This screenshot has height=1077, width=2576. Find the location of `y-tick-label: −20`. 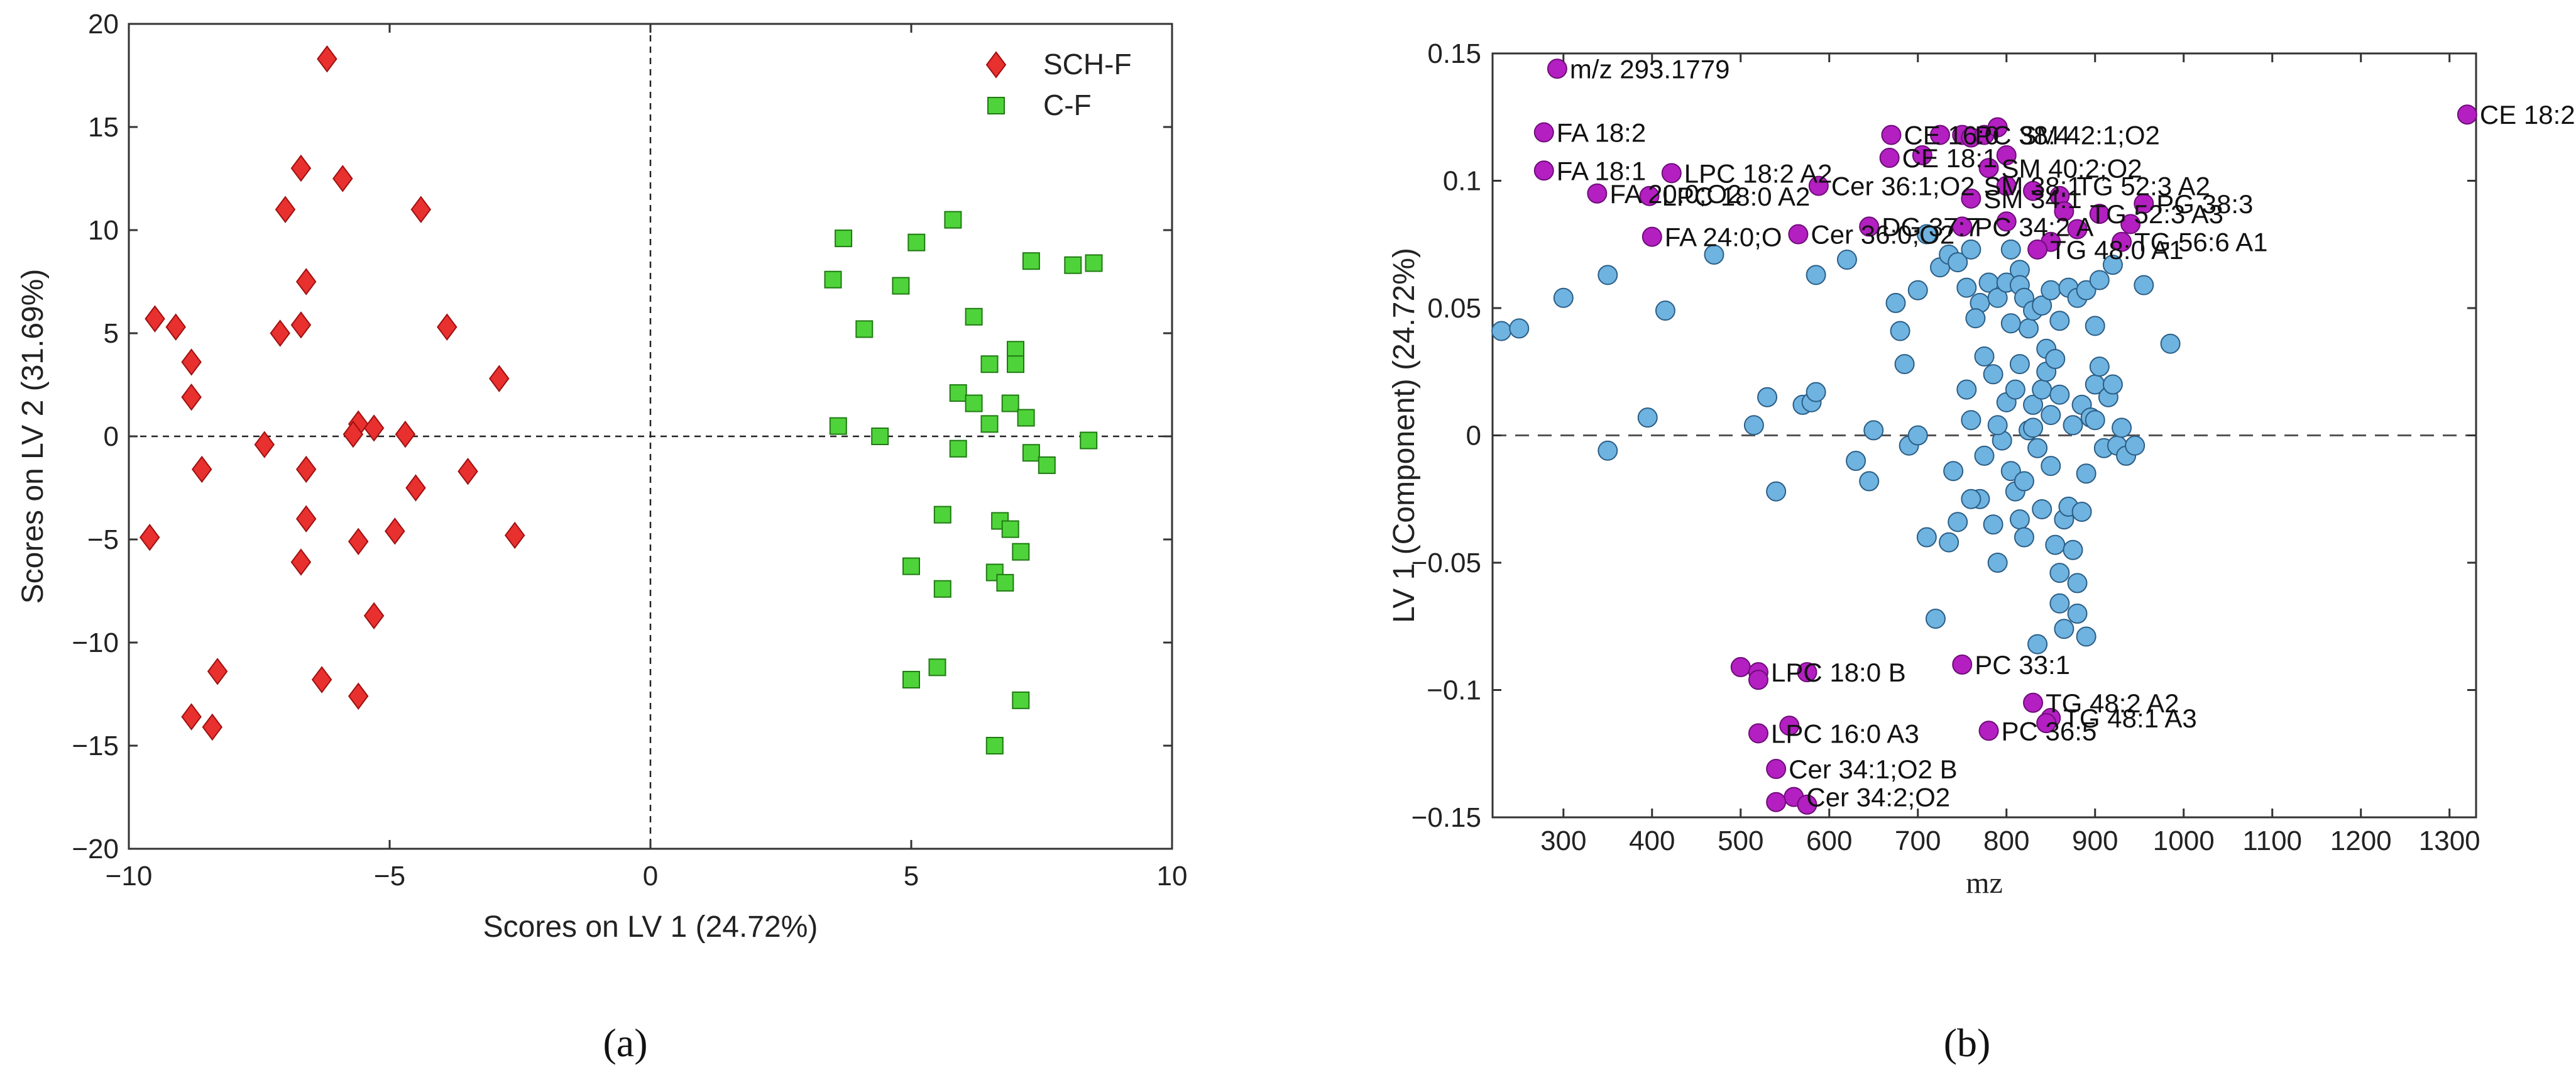

y-tick-label: −20 is located at coordinates (95, 849).